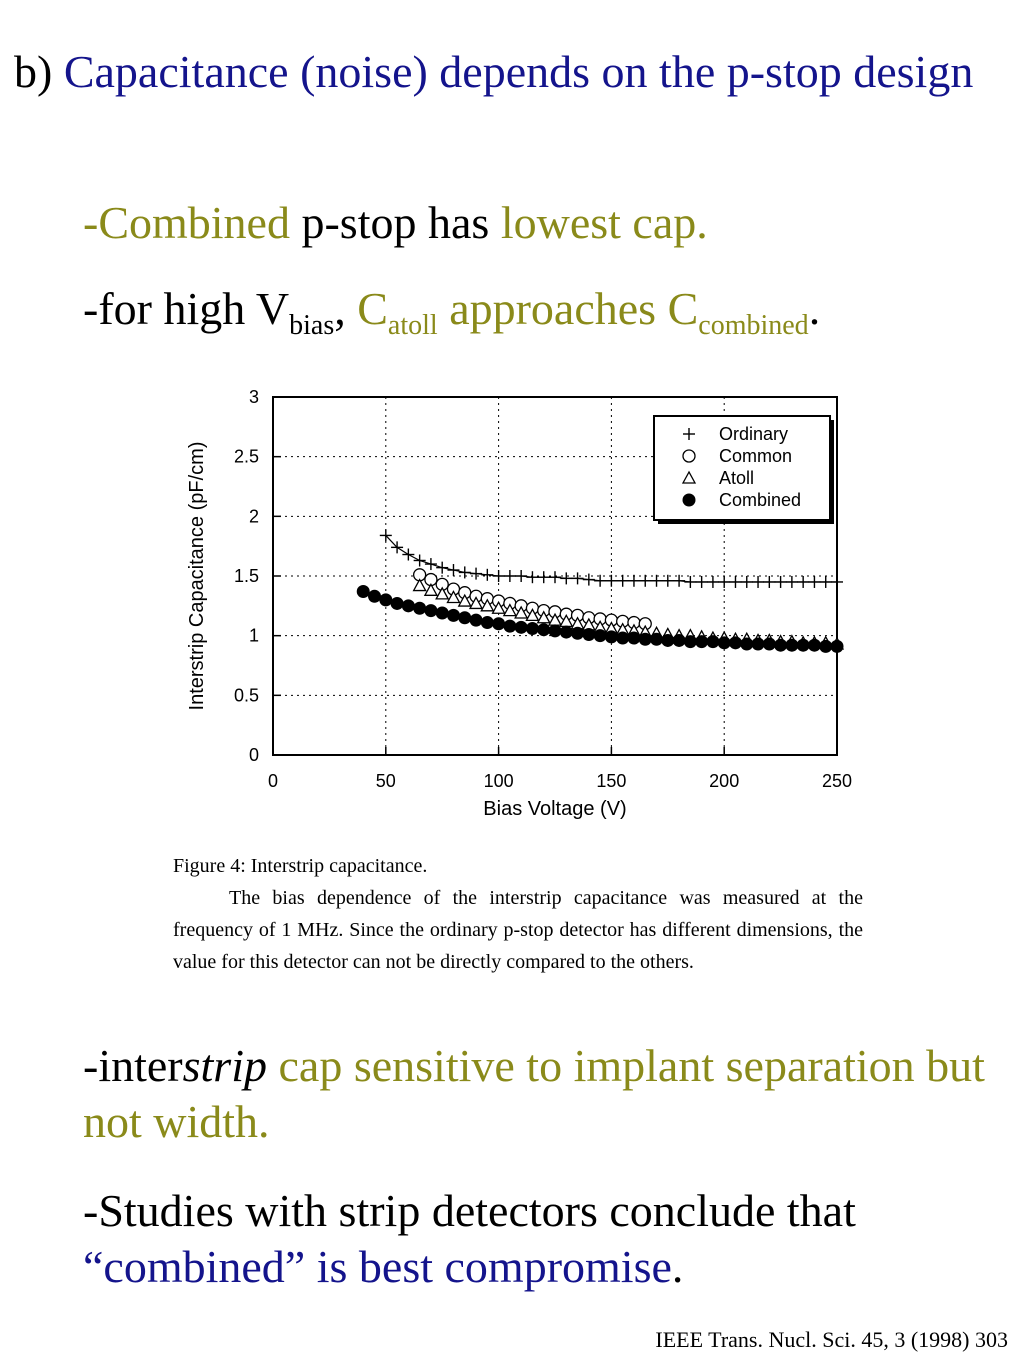 The height and width of the screenshot is (1365, 1024). Describe the element at coordinates (386, 781) in the screenshot. I see `x-tick-label: 50` at that location.